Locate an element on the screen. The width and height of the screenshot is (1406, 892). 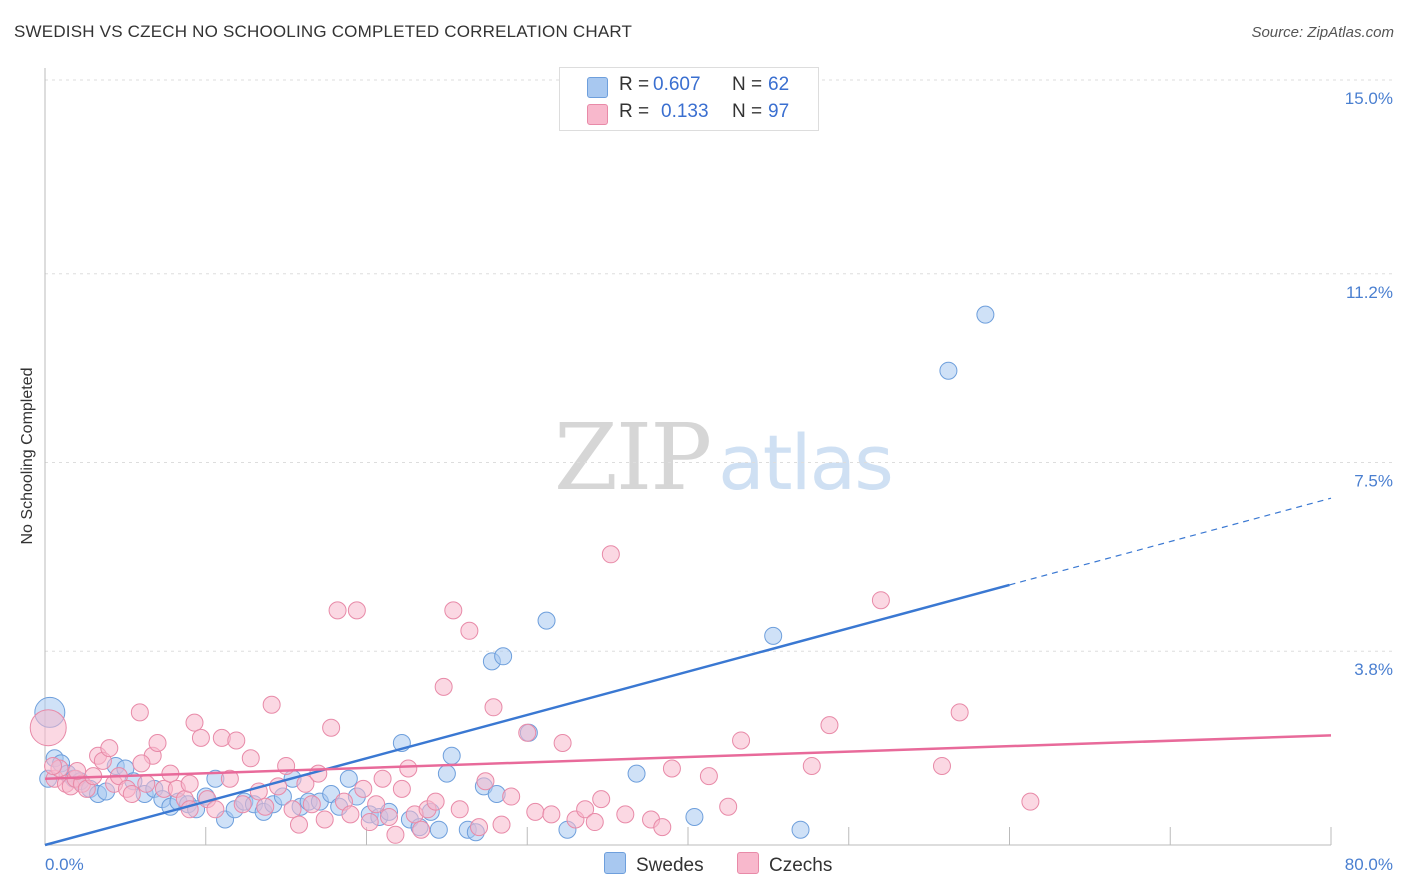
y-tick-label: 11.2% is located at coordinates (1369, 292).